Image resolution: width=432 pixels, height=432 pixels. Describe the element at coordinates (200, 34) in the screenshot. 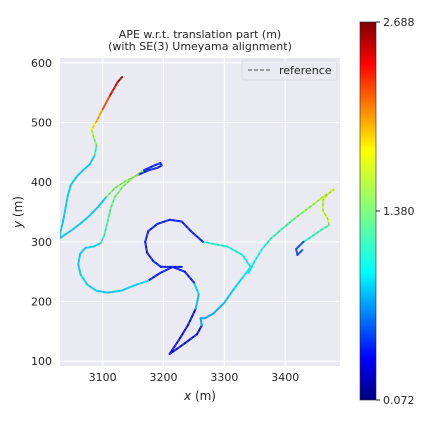

I see `chart-title: APE w.r.t. translation part (m)` at that location.